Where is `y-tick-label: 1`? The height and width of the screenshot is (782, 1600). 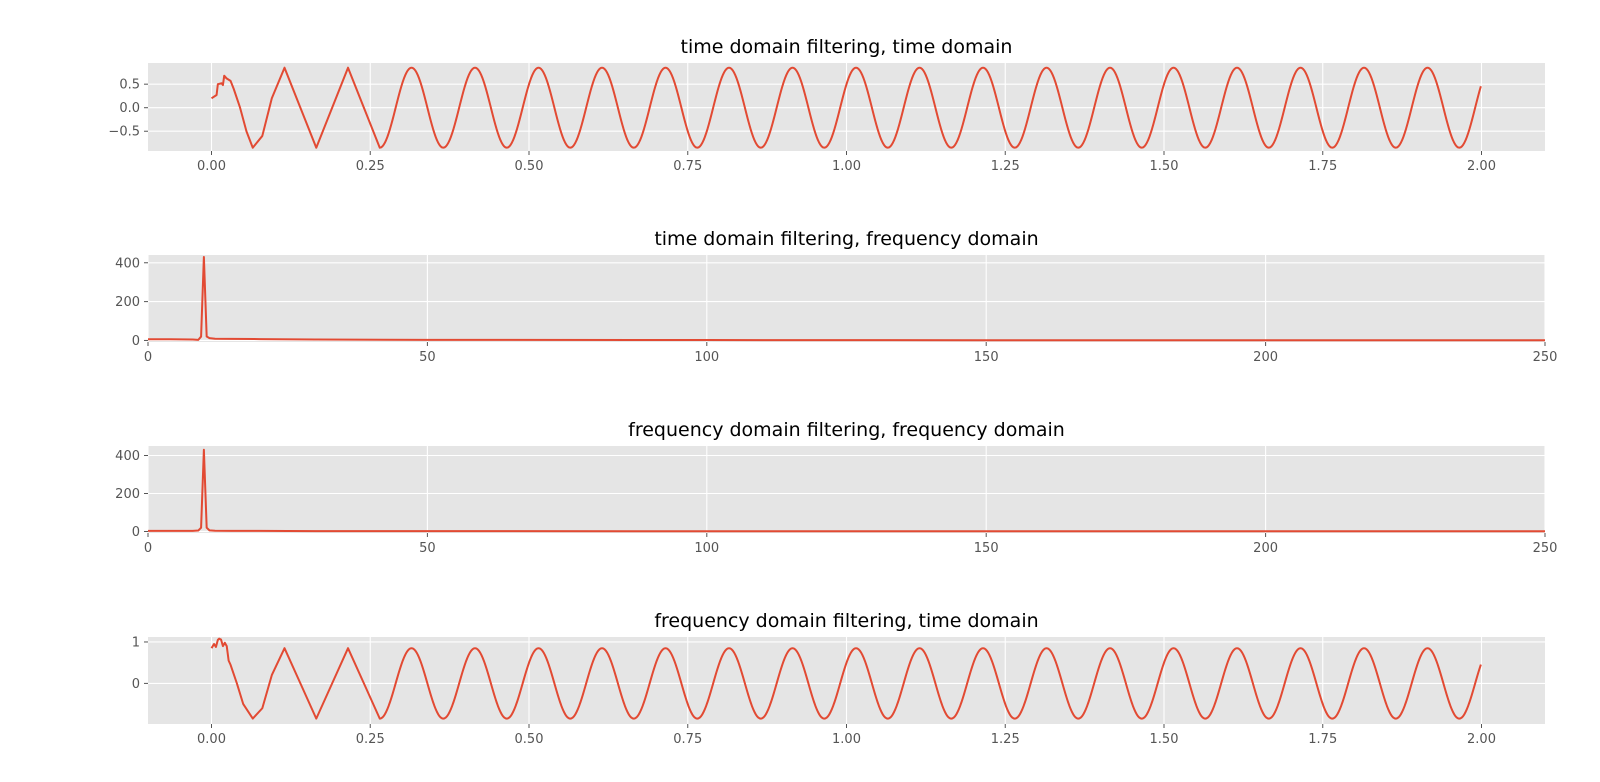
y-tick-label: 1 is located at coordinates (136, 642).